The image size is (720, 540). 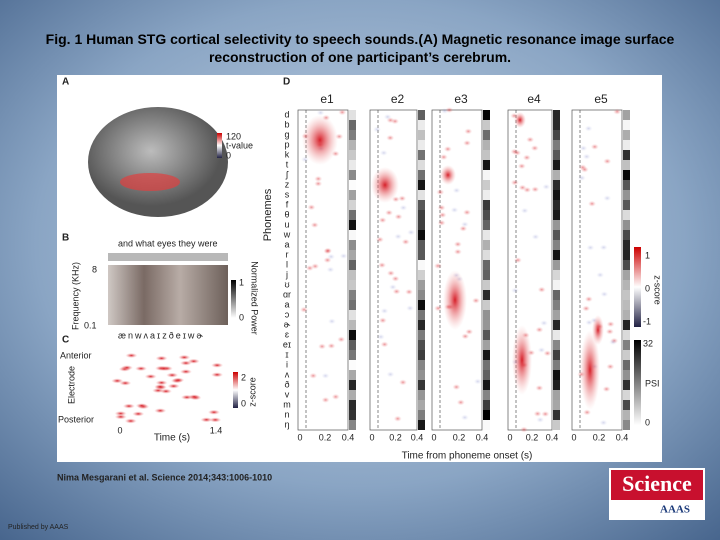 I want to click on panel-label: A, so click(x=65, y=82).